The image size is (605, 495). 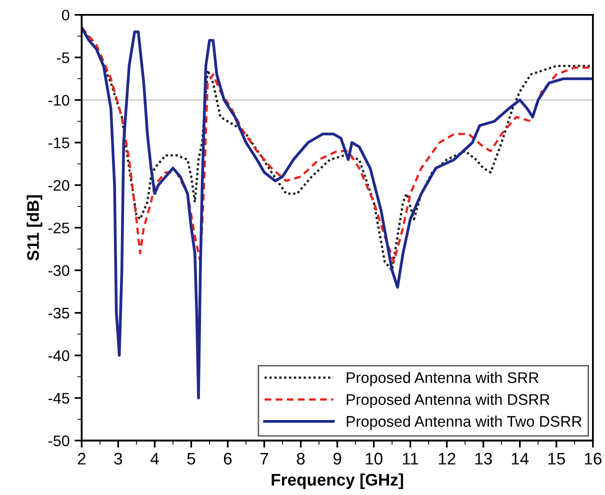 What do you see at coordinates (448, 401) in the screenshot?
I see `legend-label: Proposed Antenna with DSRR` at bounding box center [448, 401].